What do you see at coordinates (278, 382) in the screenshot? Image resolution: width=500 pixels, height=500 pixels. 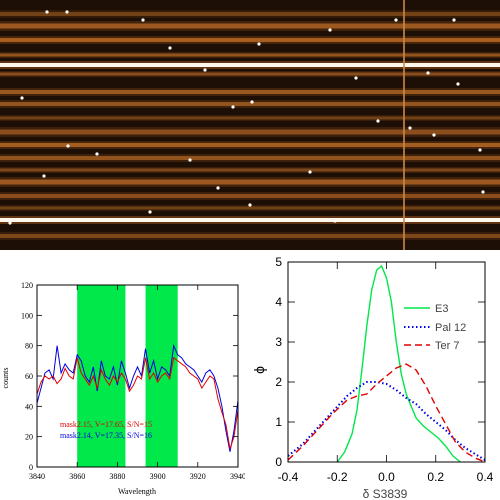 I see `y-tick-label: 2` at bounding box center [278, 382].